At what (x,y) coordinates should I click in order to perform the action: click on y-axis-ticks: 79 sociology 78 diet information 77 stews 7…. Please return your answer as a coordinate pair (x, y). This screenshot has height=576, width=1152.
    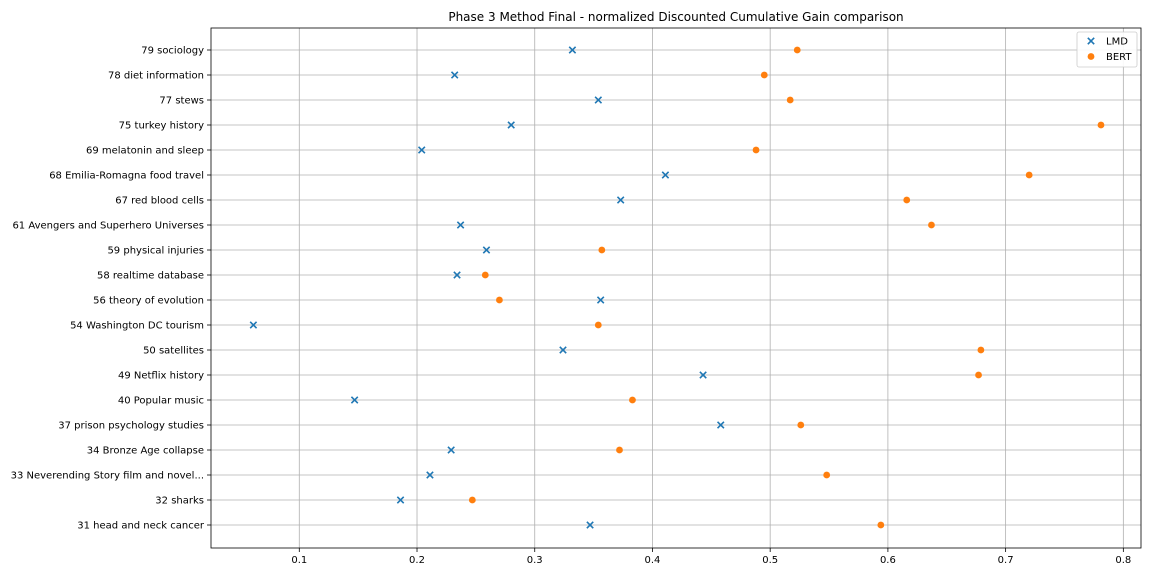
    Looking at the image, I should click on (111, 289).